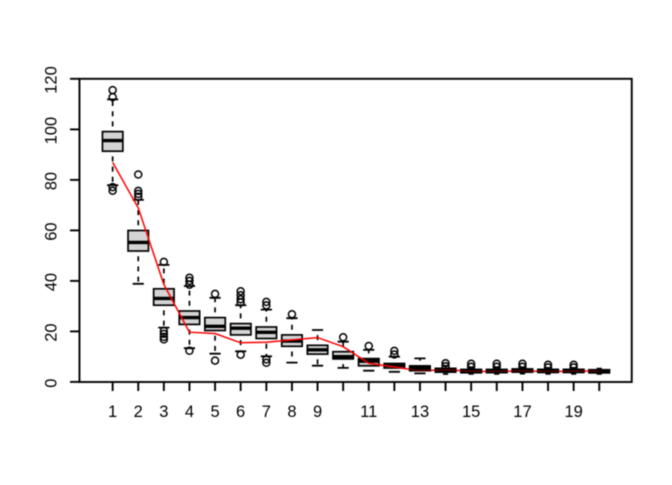  Describe the element at coordinates (573, 412) in the screenshot. I see `svg-text: 19` at that location.